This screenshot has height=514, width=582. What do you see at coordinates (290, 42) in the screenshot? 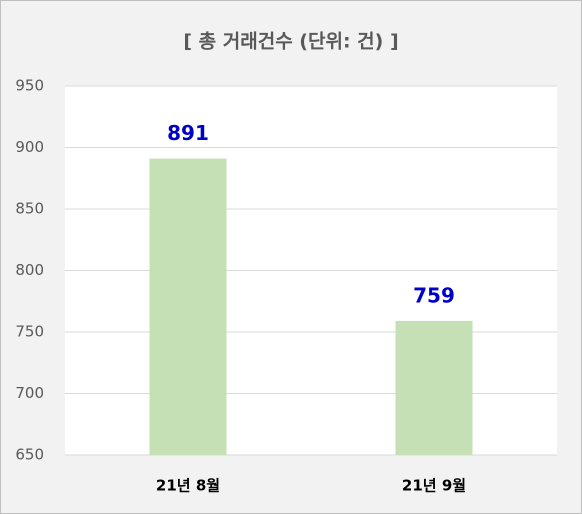
I see `chart-title: [ 총 거래건수 (단위: 건) ]` at bounding box center [290, 42].